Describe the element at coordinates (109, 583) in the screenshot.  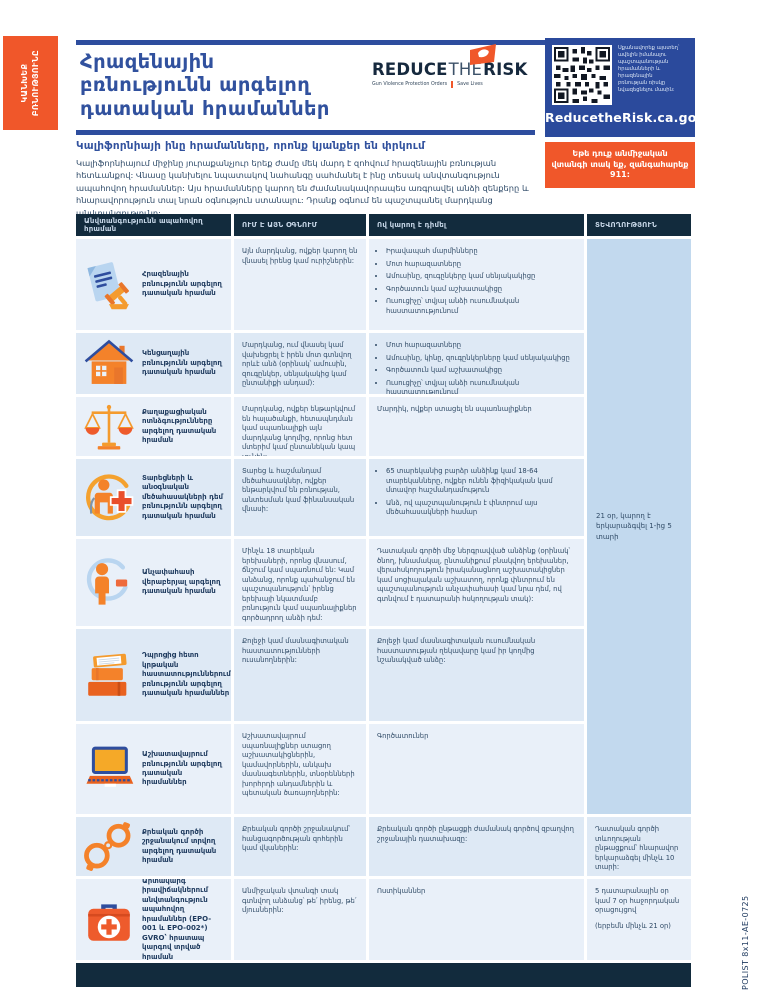
I see `minor-person-icon` at that location.